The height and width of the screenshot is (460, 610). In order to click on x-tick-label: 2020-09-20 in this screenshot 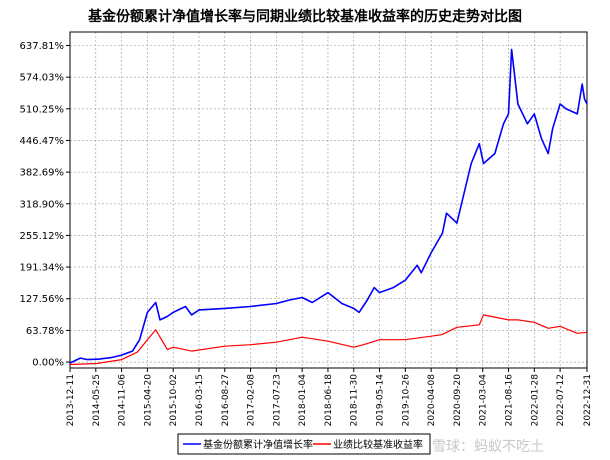, I will do `click(458, 400)`.